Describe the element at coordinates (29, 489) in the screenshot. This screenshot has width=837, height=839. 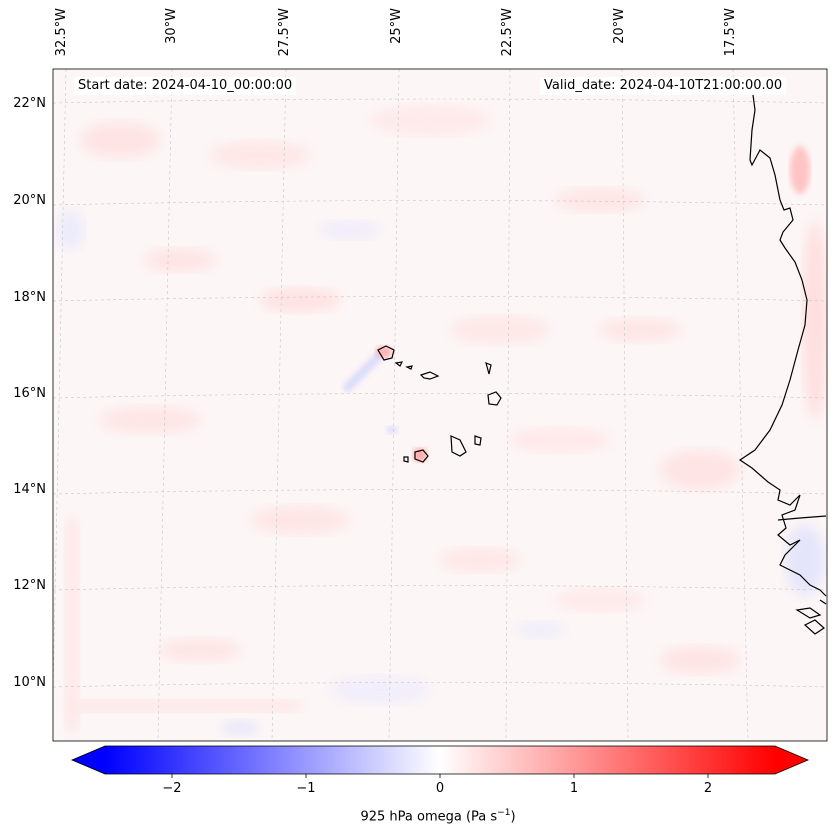
I see `lat-label: 14°N` at that location.